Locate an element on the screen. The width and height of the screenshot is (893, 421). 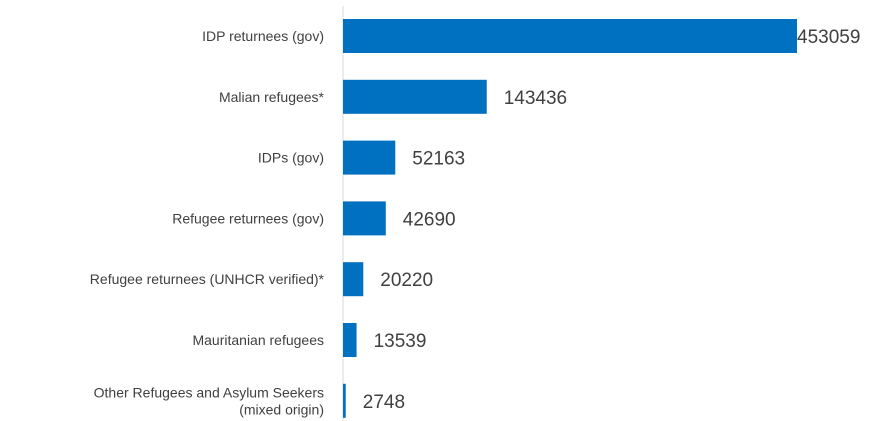
category-label: Refugee returnees (gov) is located at coordinates (248, 218).